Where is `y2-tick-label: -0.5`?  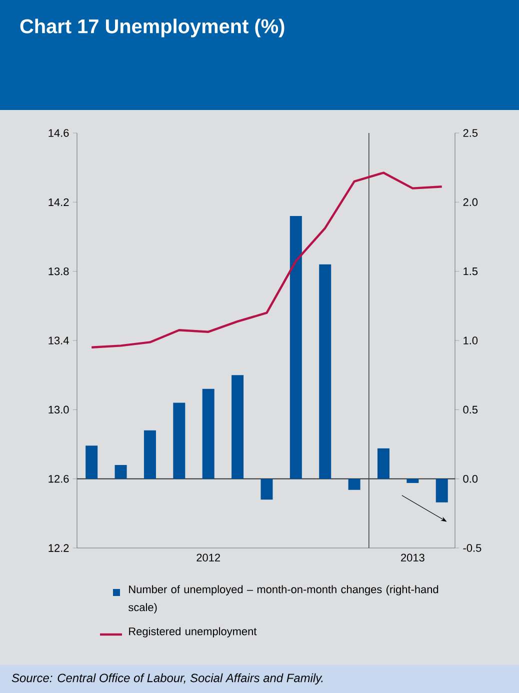
y2-tick-label: -0.5 is located at coordinates (472, 548).